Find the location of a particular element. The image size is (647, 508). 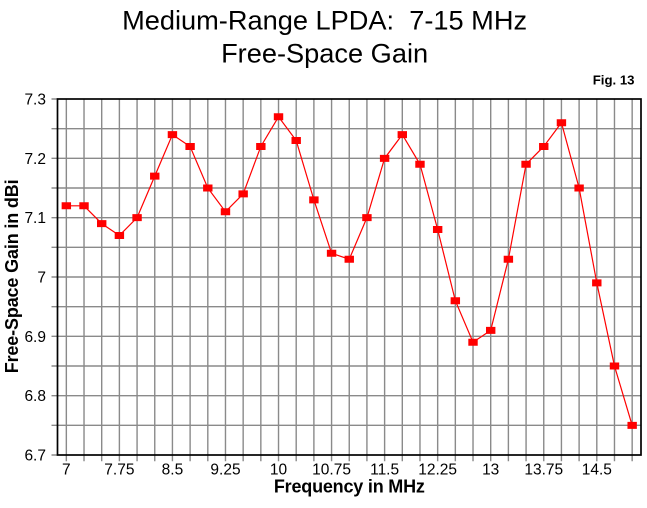

svg-text: 11.5 is located at coordinates (384, 470).